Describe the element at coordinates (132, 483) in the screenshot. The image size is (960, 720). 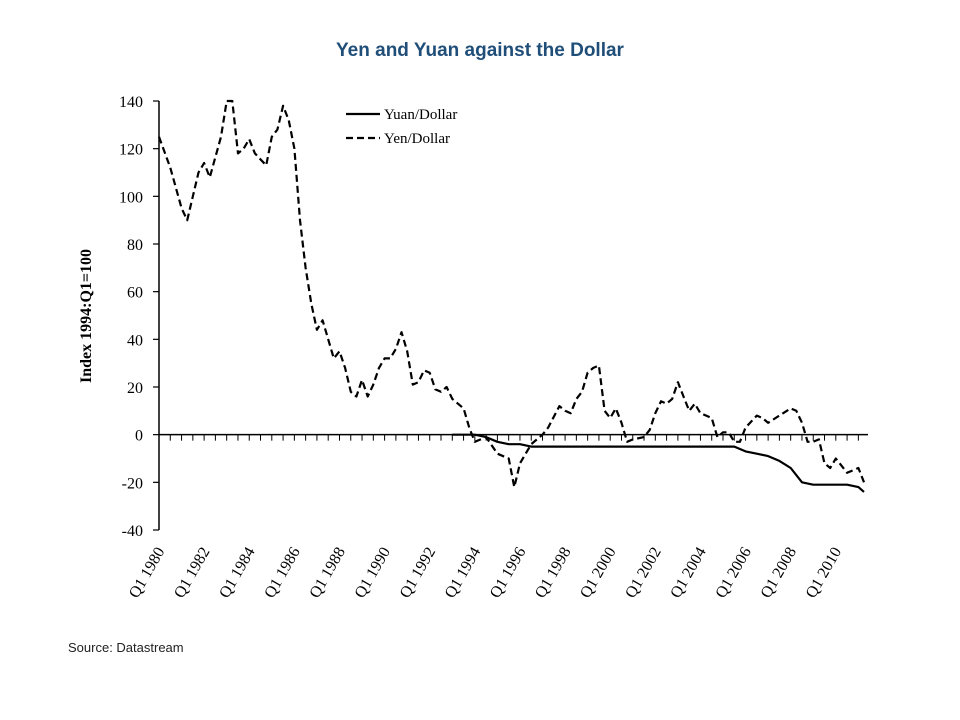
I see `y-tick-label: -20` at that location.